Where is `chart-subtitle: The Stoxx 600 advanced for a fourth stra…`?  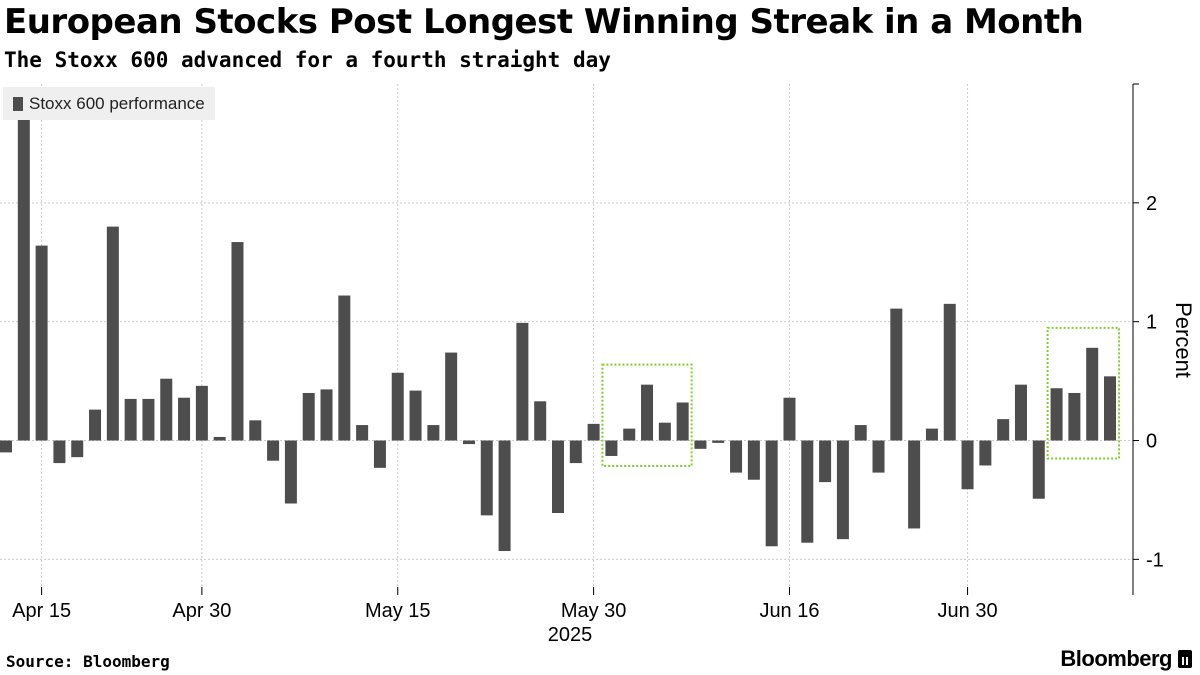
chart-subtitle: The Stoxx 600 advanced for a fourth stra… is located at coordinates (307, 60).